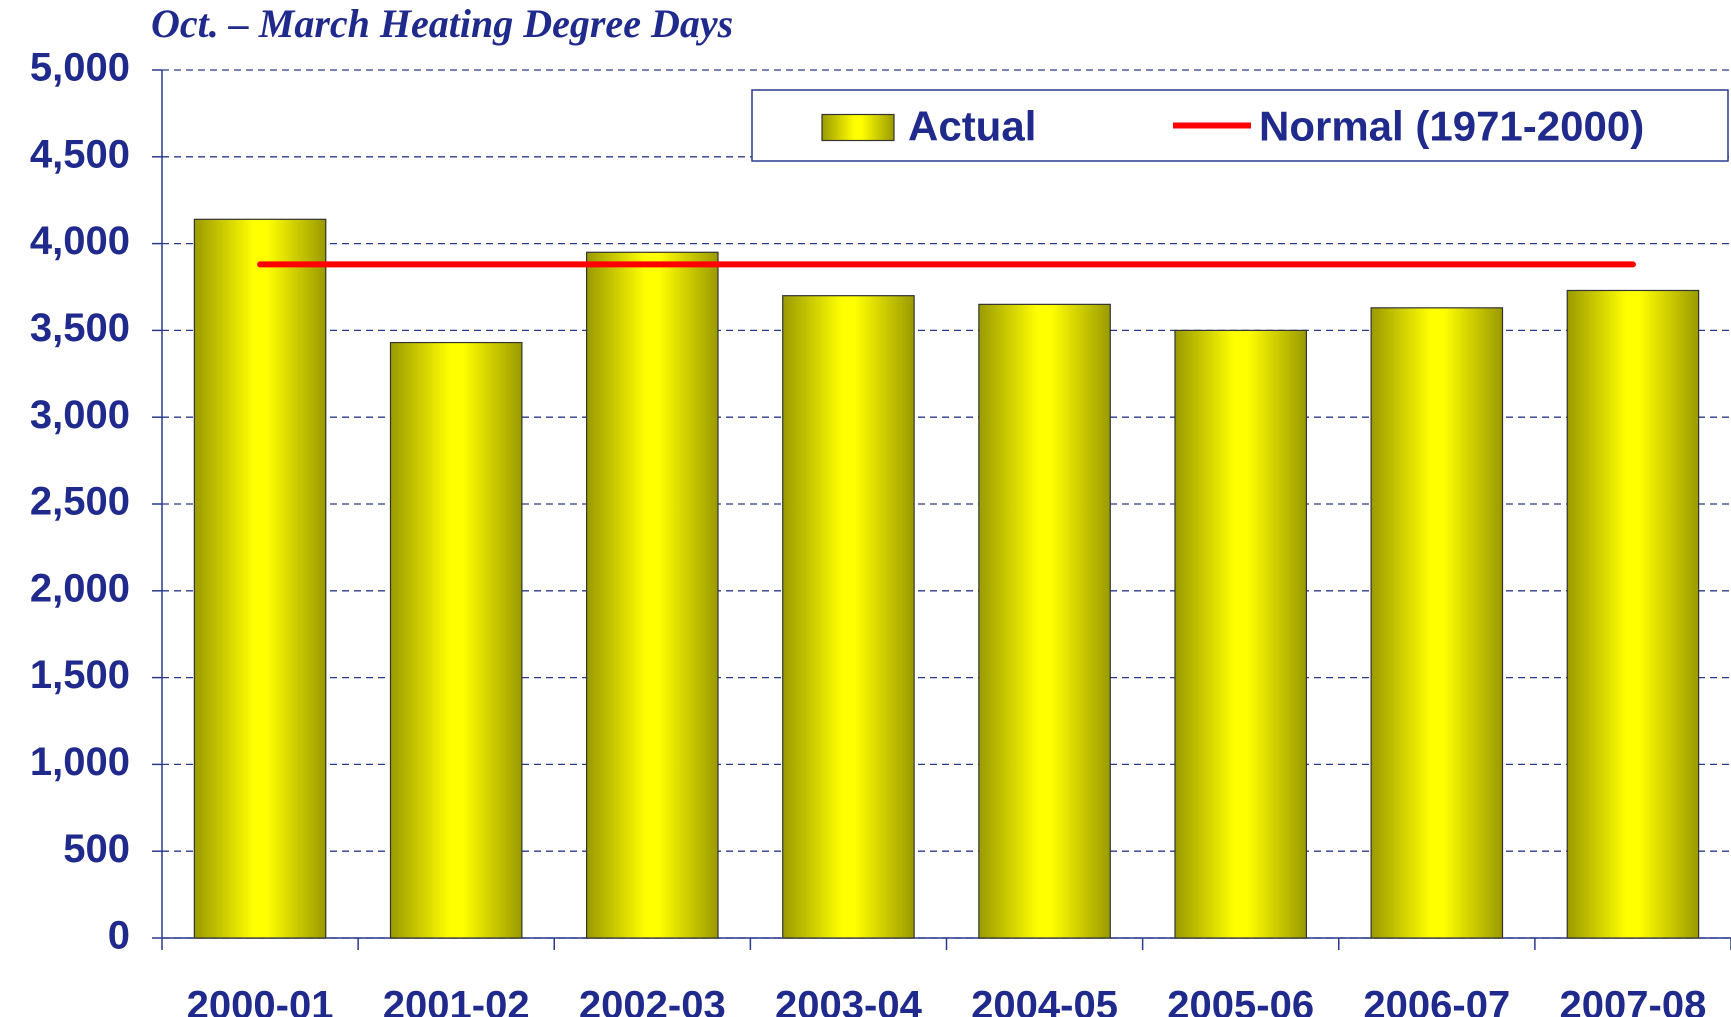  Describe the element at coordinates (1633, 1000) in the screenshot. I see `x-tick-label: 2007-08` at that location.